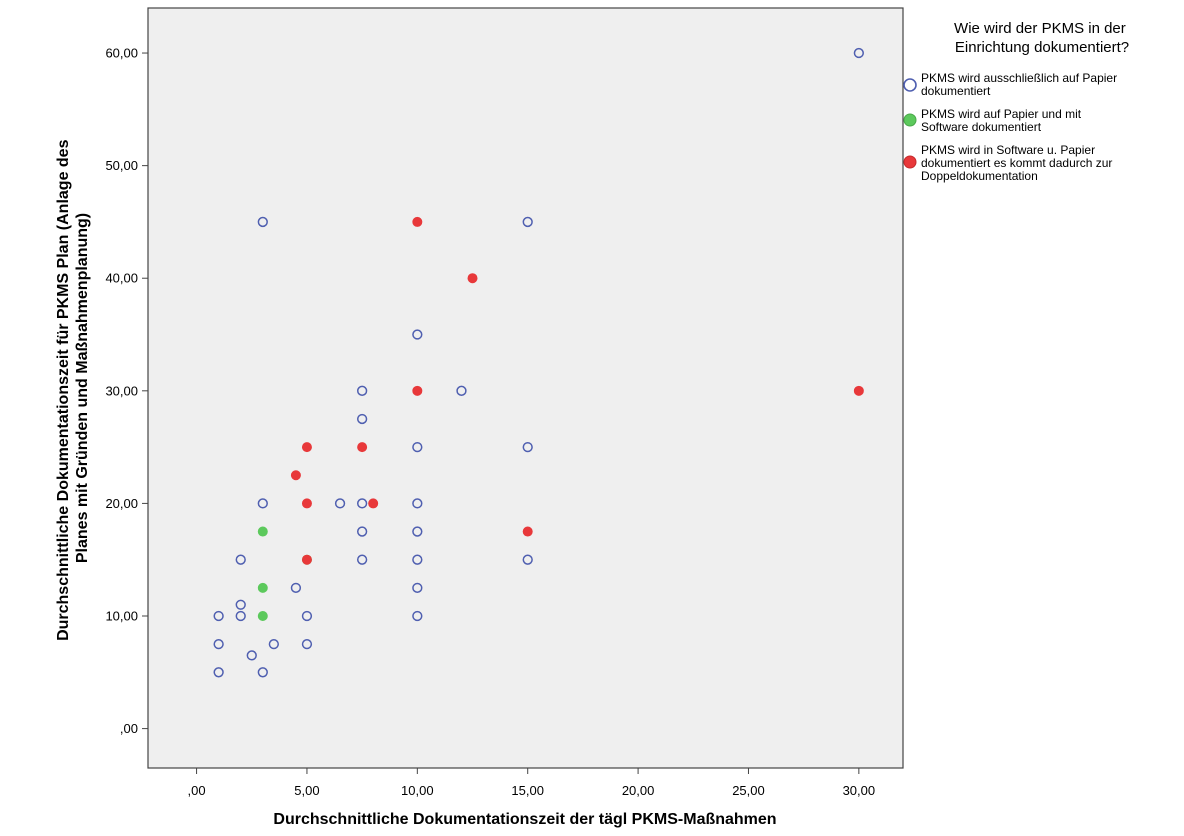 This screenshot has height=836, width=1184. Describe the element at coordinates (121, 165) in the screenshot. I see `y-tick-label: 50,00` at that location.